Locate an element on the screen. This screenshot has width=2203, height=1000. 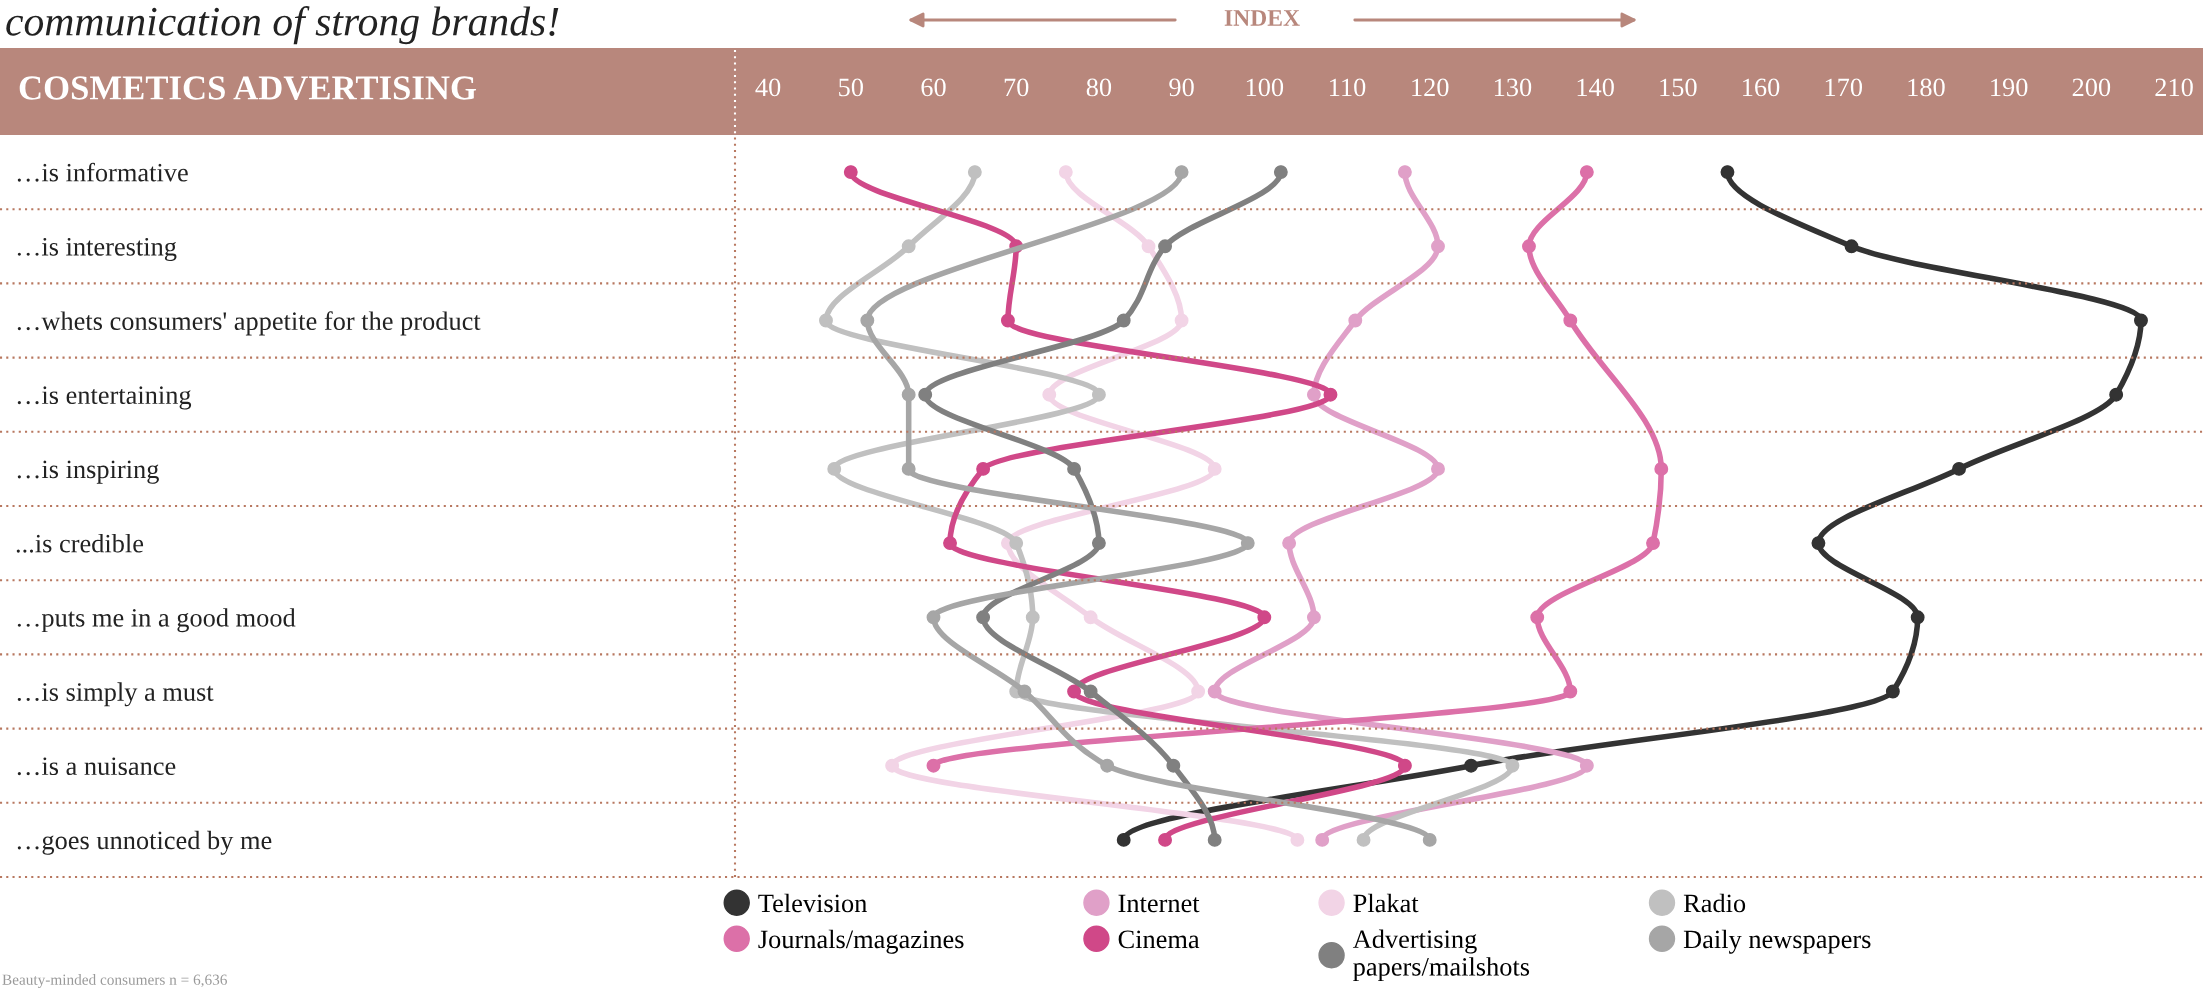
y-axis-title: COSMETICS ADVERTISING is located at coordinates (248, 88).